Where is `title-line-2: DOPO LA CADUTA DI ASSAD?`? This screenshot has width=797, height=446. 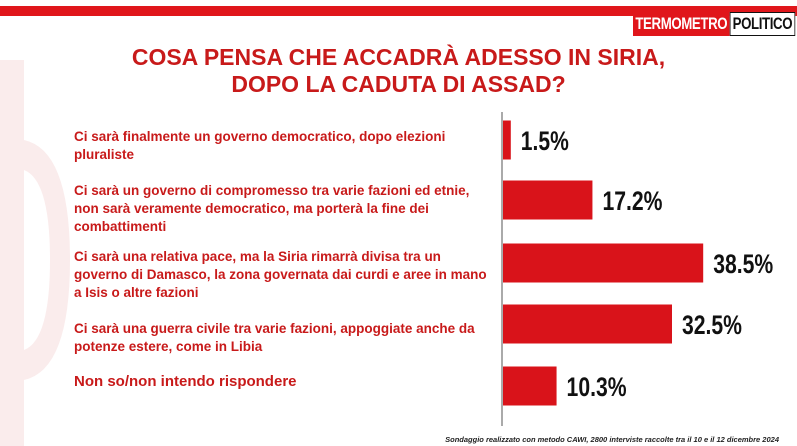
title-line-2: DOPO LA CADUTA DI ASSAD? is located at coordinates (398, 84).